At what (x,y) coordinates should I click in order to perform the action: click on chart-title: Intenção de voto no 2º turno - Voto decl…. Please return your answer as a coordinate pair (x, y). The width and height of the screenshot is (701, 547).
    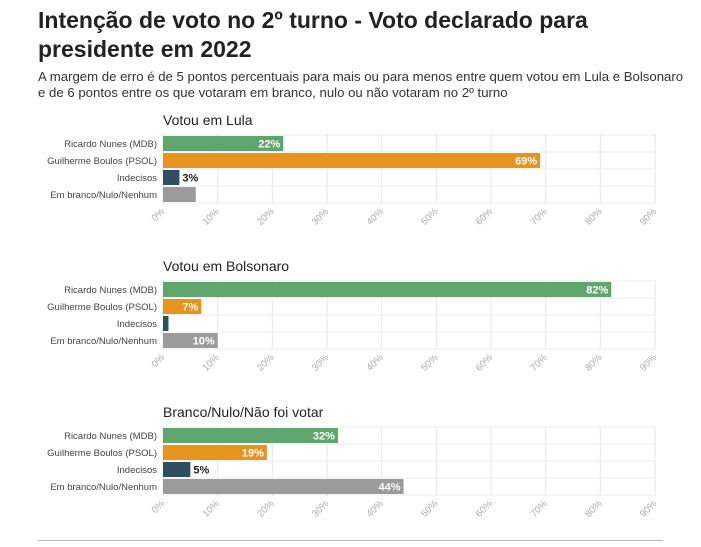
    Looking at the image, I should click on (313, 34).